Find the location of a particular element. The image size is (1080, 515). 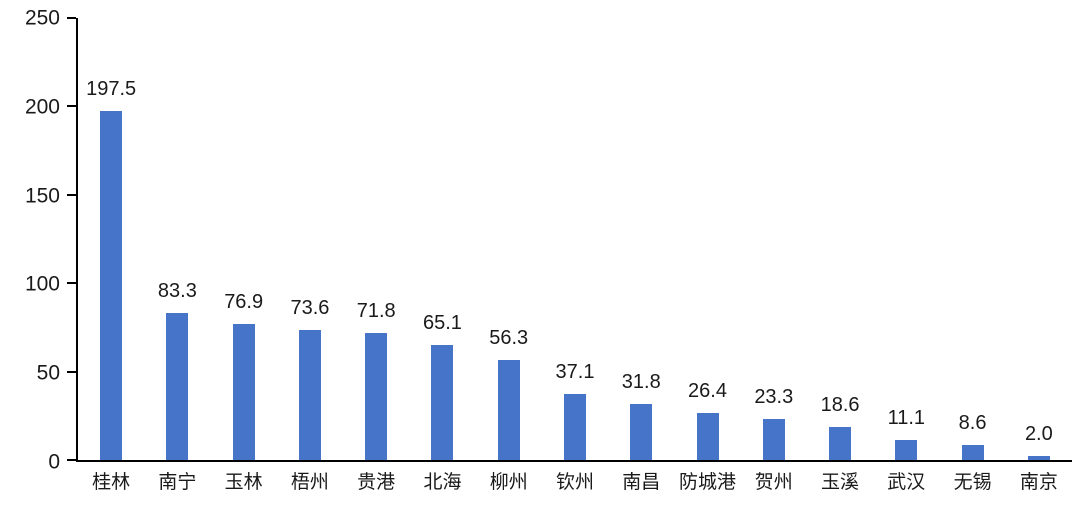

bar-column: 31.8 南昌 is located at coordinates (641, 255).